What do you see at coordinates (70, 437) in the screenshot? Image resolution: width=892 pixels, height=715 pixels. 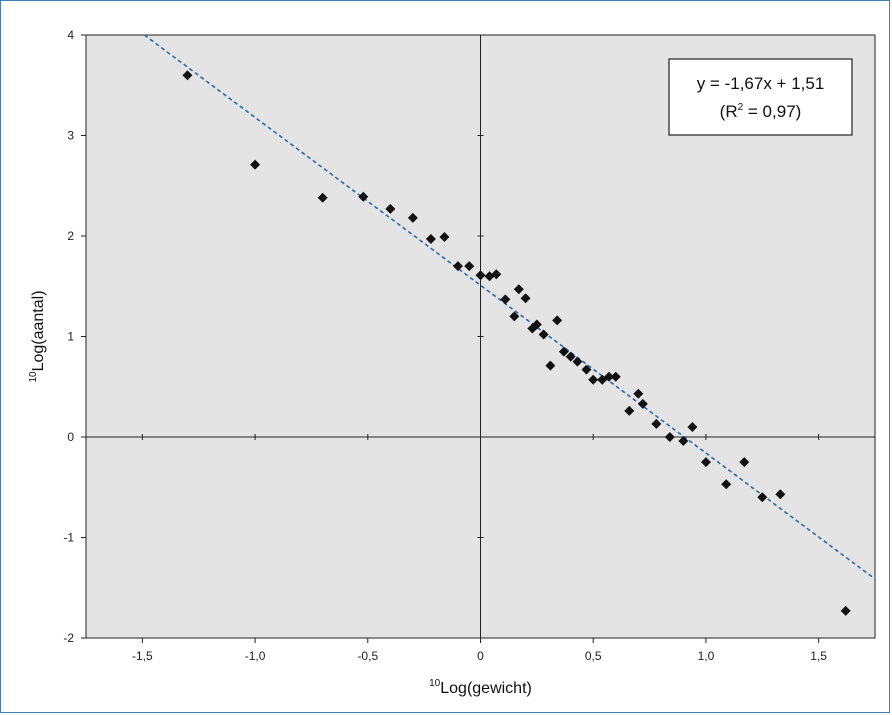 I see `y-tick-label: 0` at bounding box center [70, 437].